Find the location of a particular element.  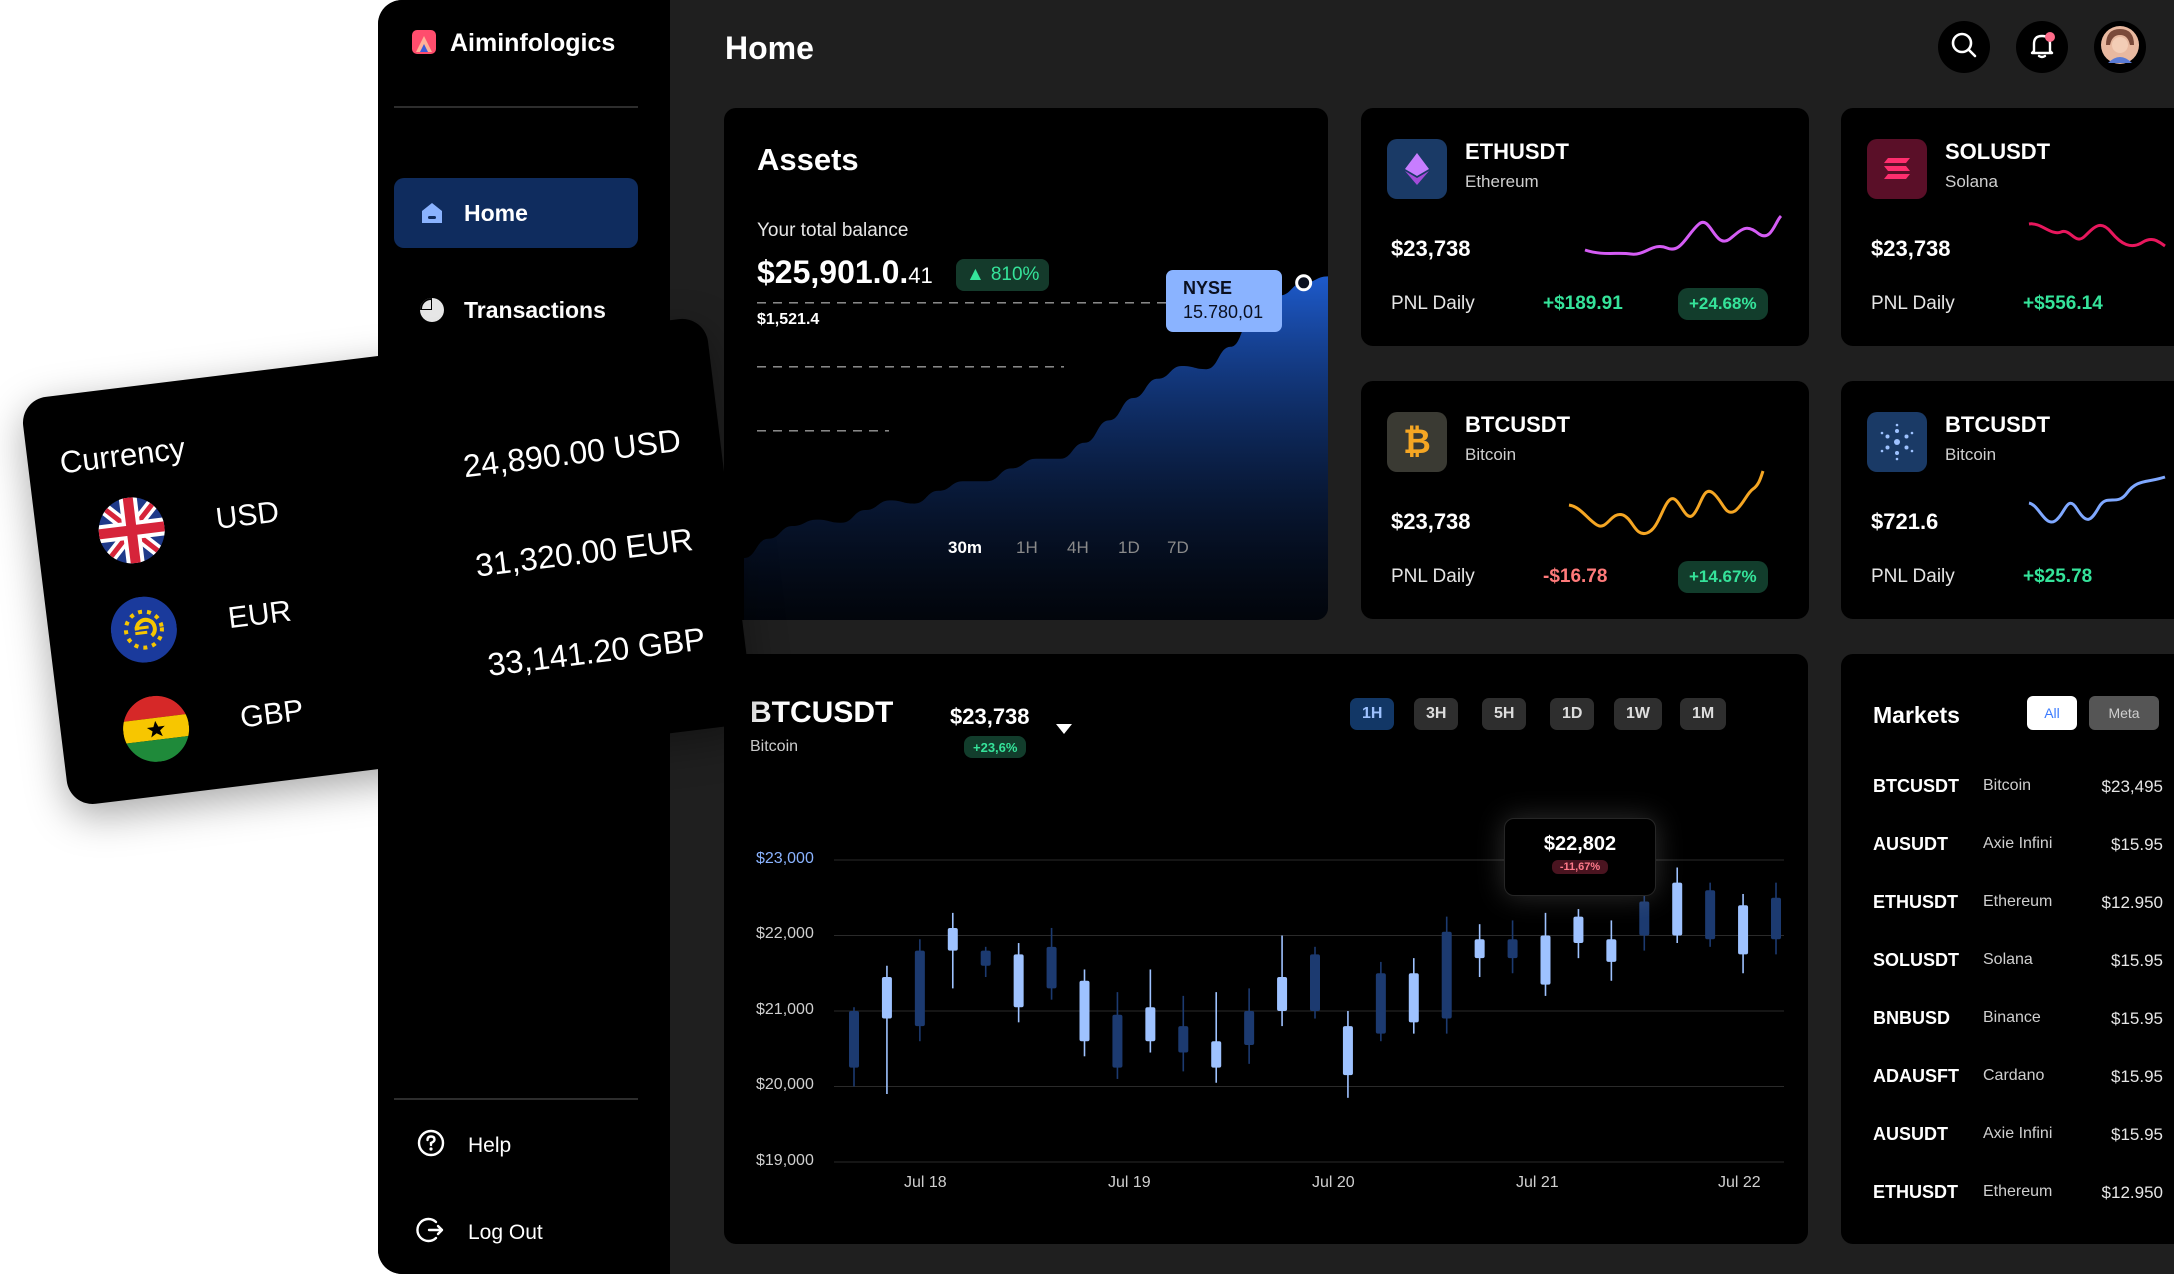

bell-icon is located at coordinates (2042, 47).